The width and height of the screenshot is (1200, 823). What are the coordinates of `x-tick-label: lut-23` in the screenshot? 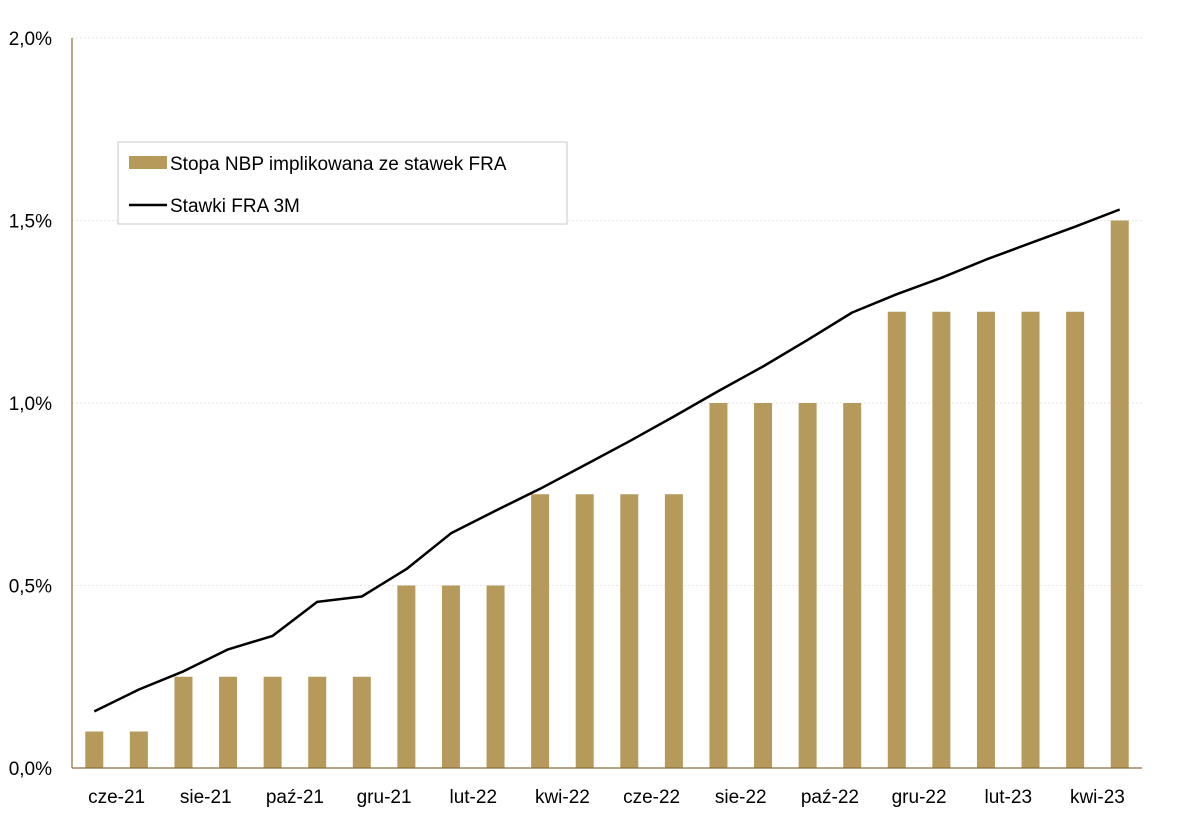 It's located at (1008, 797).